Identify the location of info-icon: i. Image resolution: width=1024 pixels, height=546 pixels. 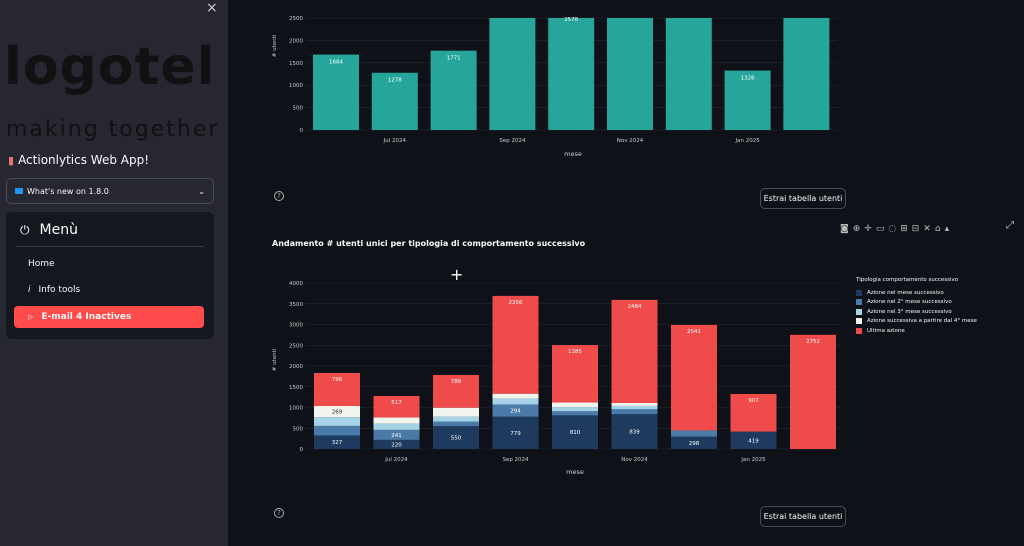
(29, 290).